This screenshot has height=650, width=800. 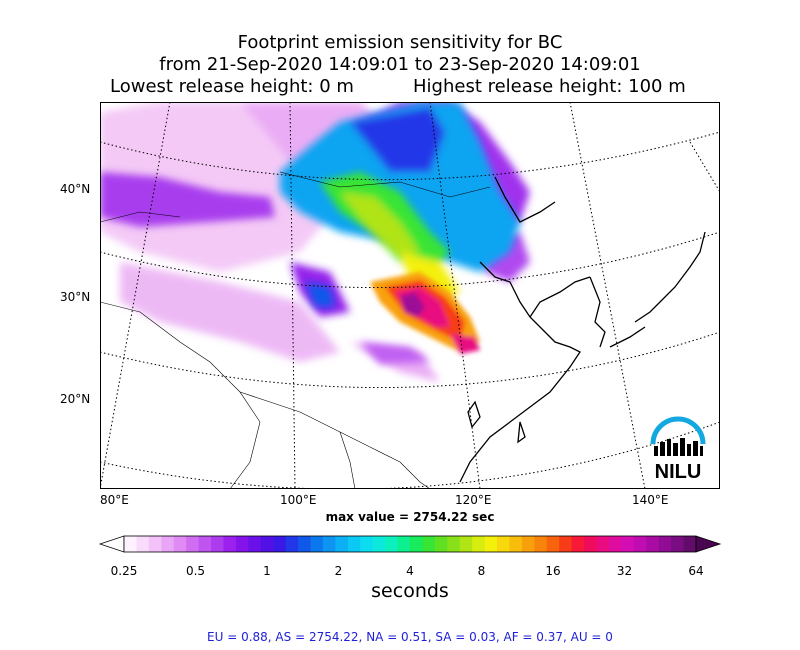 I want to click on lat-label-40n: 40°N, so click(x=75, y=189).